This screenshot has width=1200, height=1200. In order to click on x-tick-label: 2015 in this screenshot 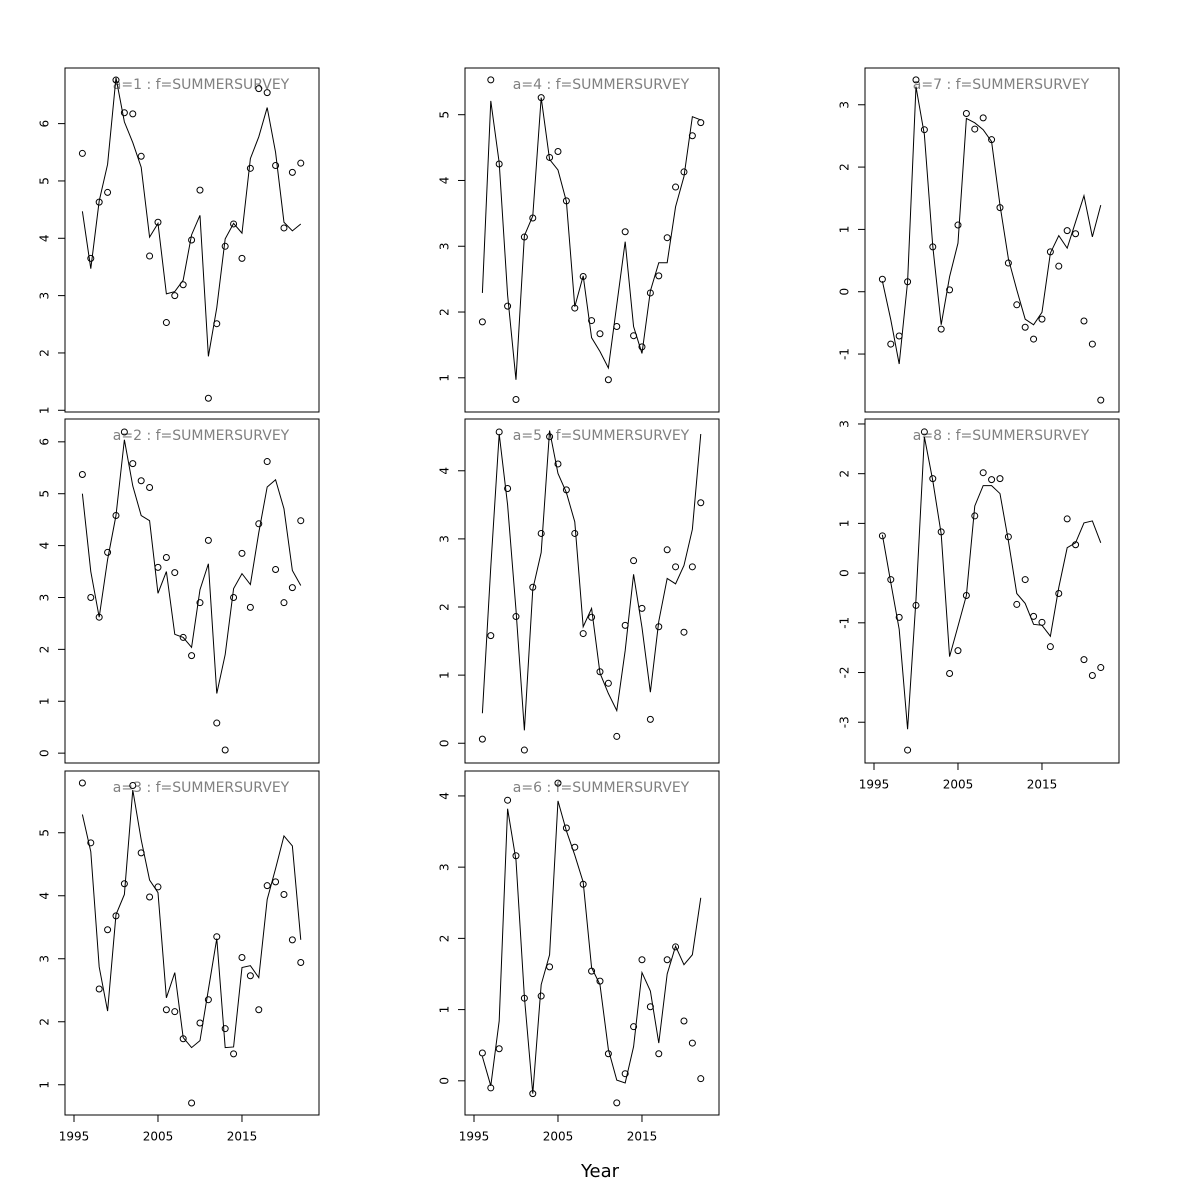, I will do `click(242, 1137)`.